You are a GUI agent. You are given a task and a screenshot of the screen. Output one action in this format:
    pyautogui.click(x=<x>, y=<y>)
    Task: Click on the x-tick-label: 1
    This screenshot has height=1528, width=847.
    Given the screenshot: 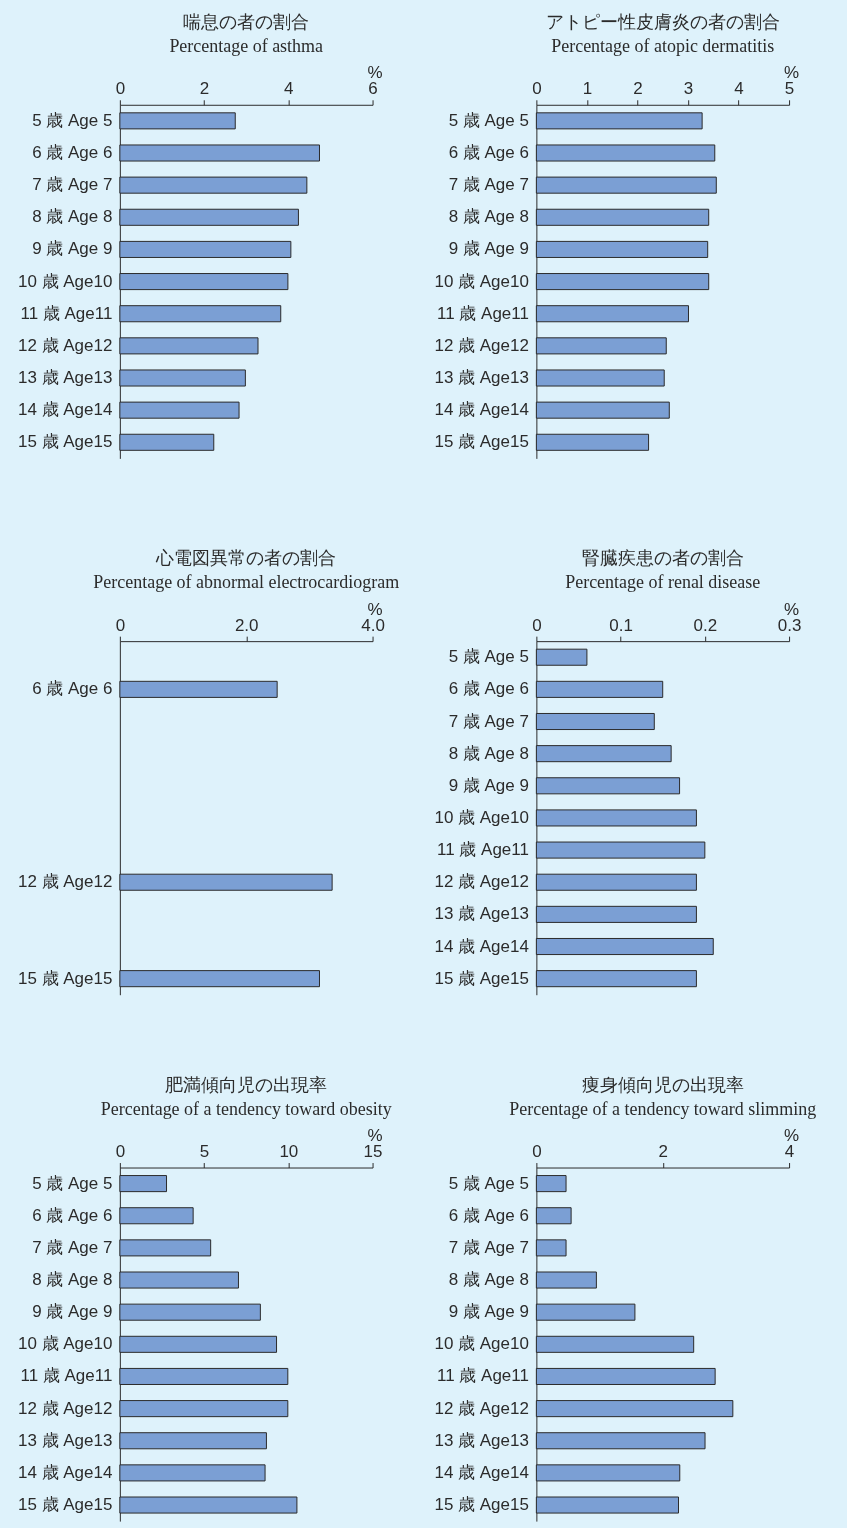 What is the action you would take?
    pyautogui.click(x=587, y=89)
    